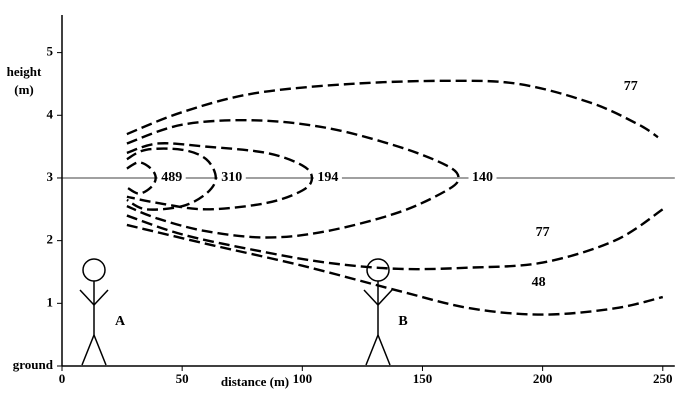 This screenshot has width=685, height=395. Describe the element at coordinates (50, 239) in the screenshot. I see `y-tick-label: 2` at that location.